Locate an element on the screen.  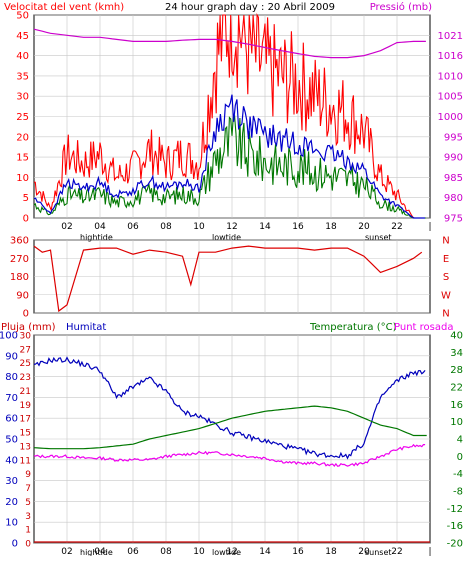
humidity-y-tick-label: 50 is located at coordinates (11, 440).